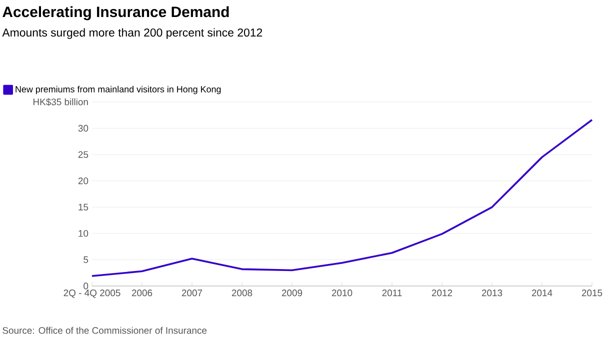  Describe the element at coordinates (86, 260) in the screenshot. I see `y-tick-label: 5` at that location.